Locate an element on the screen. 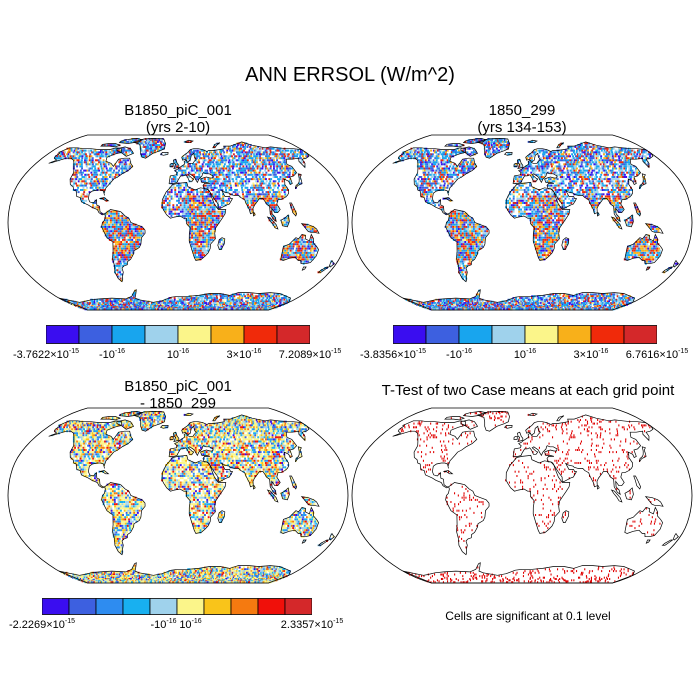  colorbar-tick-label: 6.7616×10⁻¹⁵ is located at coordinates (657, 354).